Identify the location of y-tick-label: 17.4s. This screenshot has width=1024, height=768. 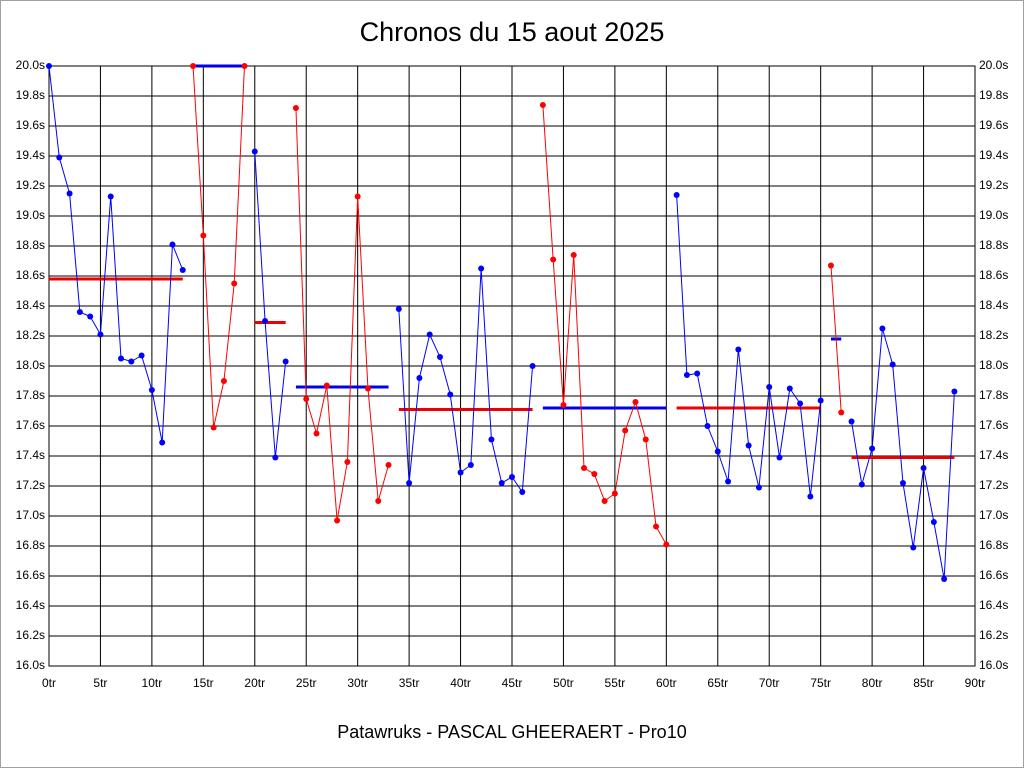
(30, 455).